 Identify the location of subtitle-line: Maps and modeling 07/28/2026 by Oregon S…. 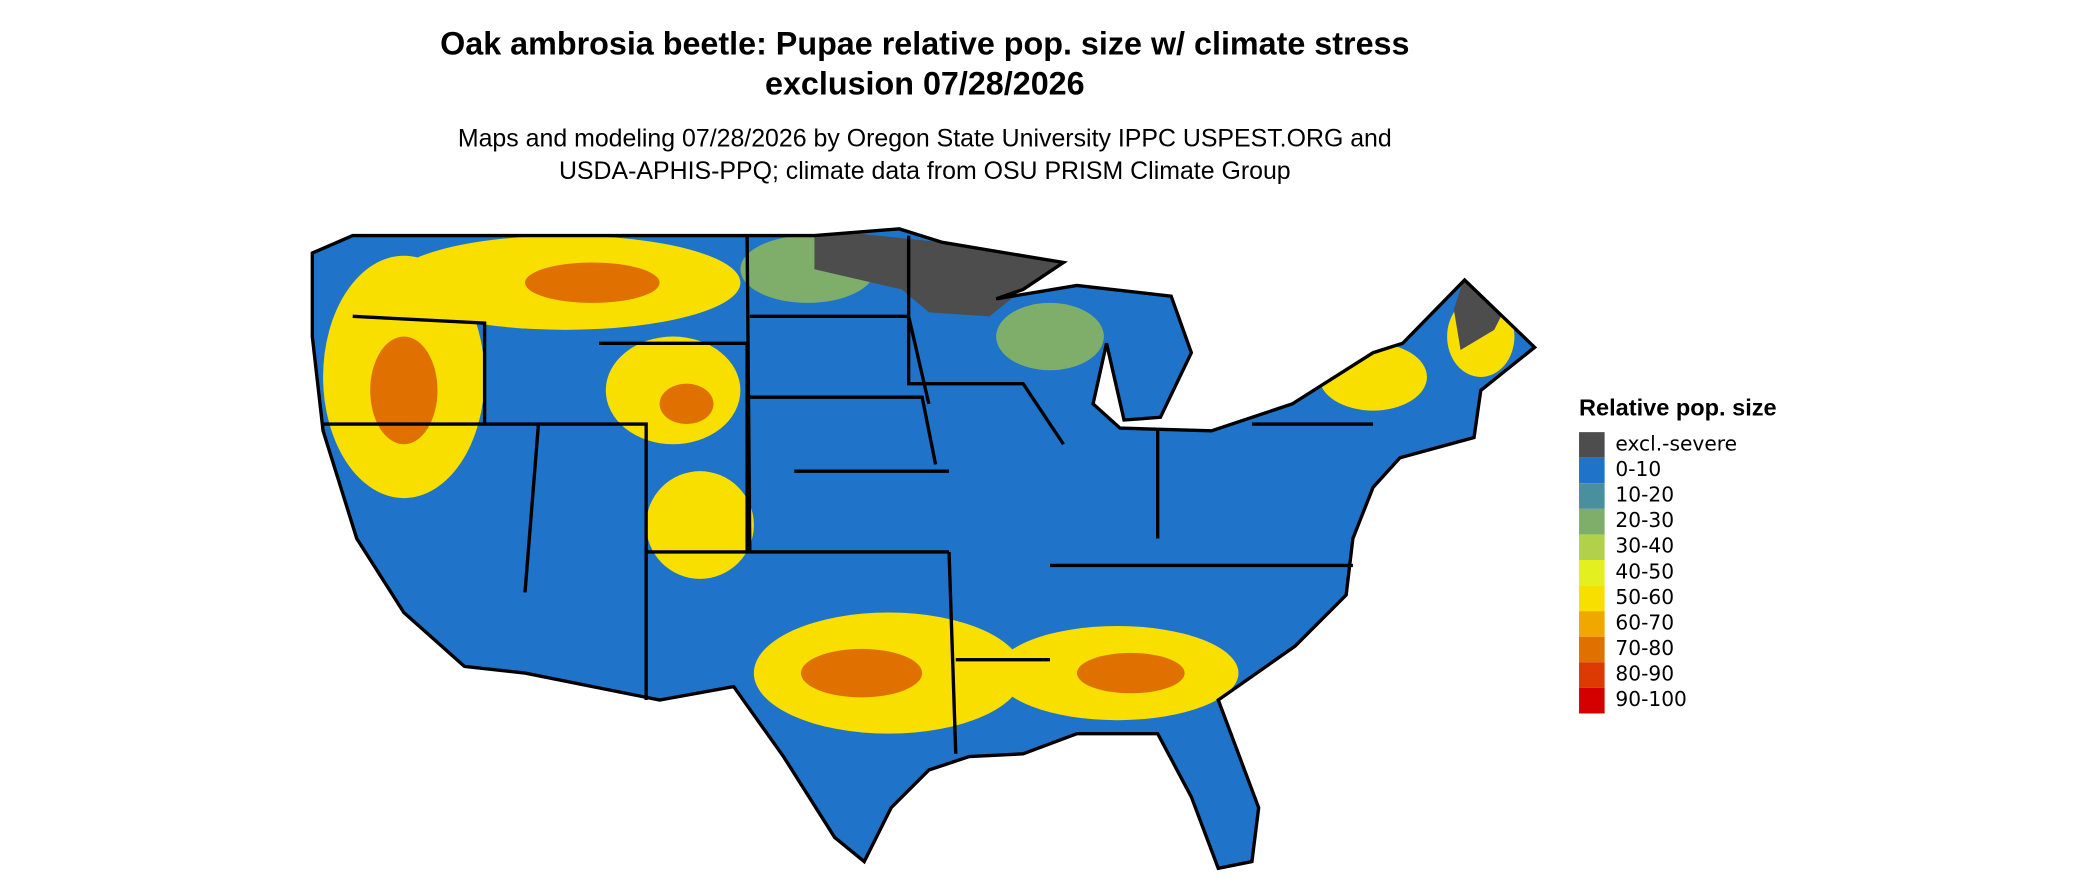
(925, 139).